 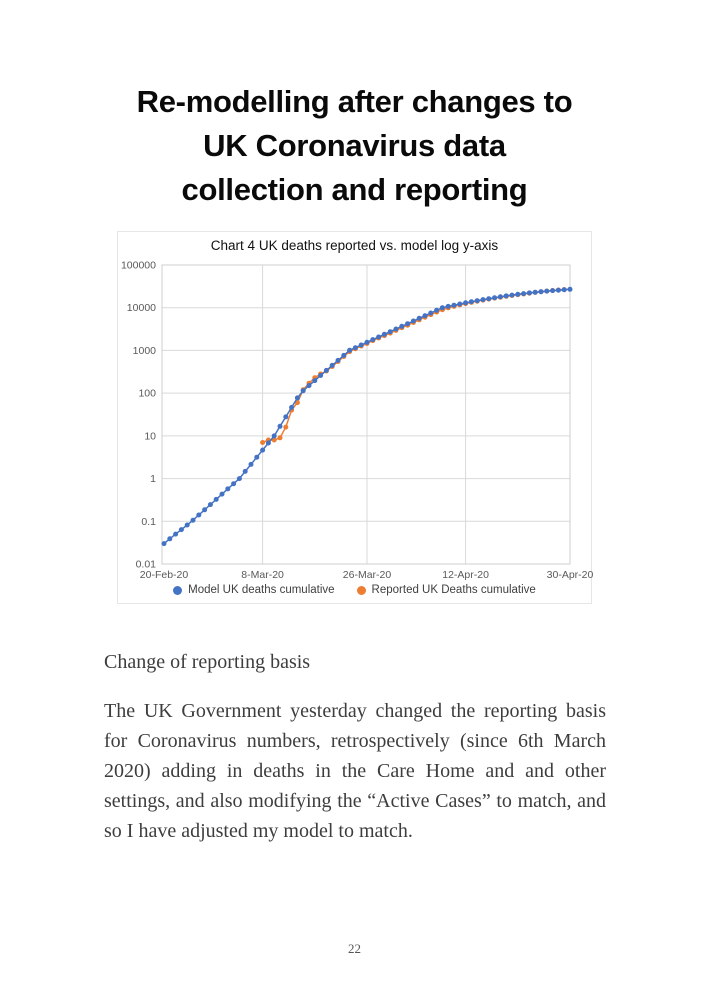 What do you see at coordinates (570, 575) in the screenshot?
I see `svg-text: 30-Apr-20` at bounding box center [570, 575].